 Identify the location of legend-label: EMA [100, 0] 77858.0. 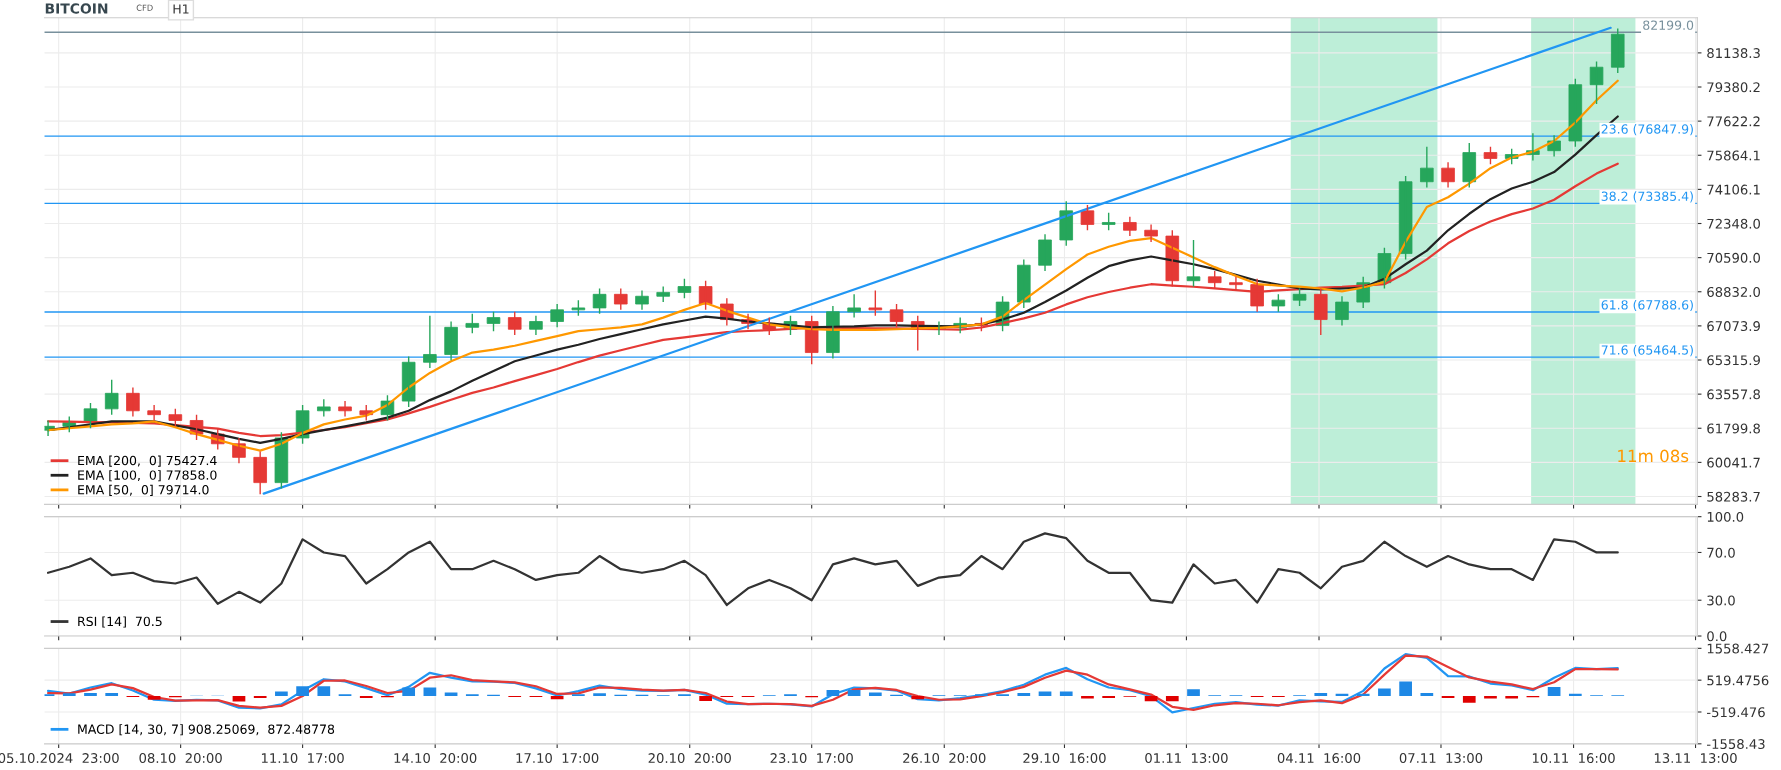
(147, 476).